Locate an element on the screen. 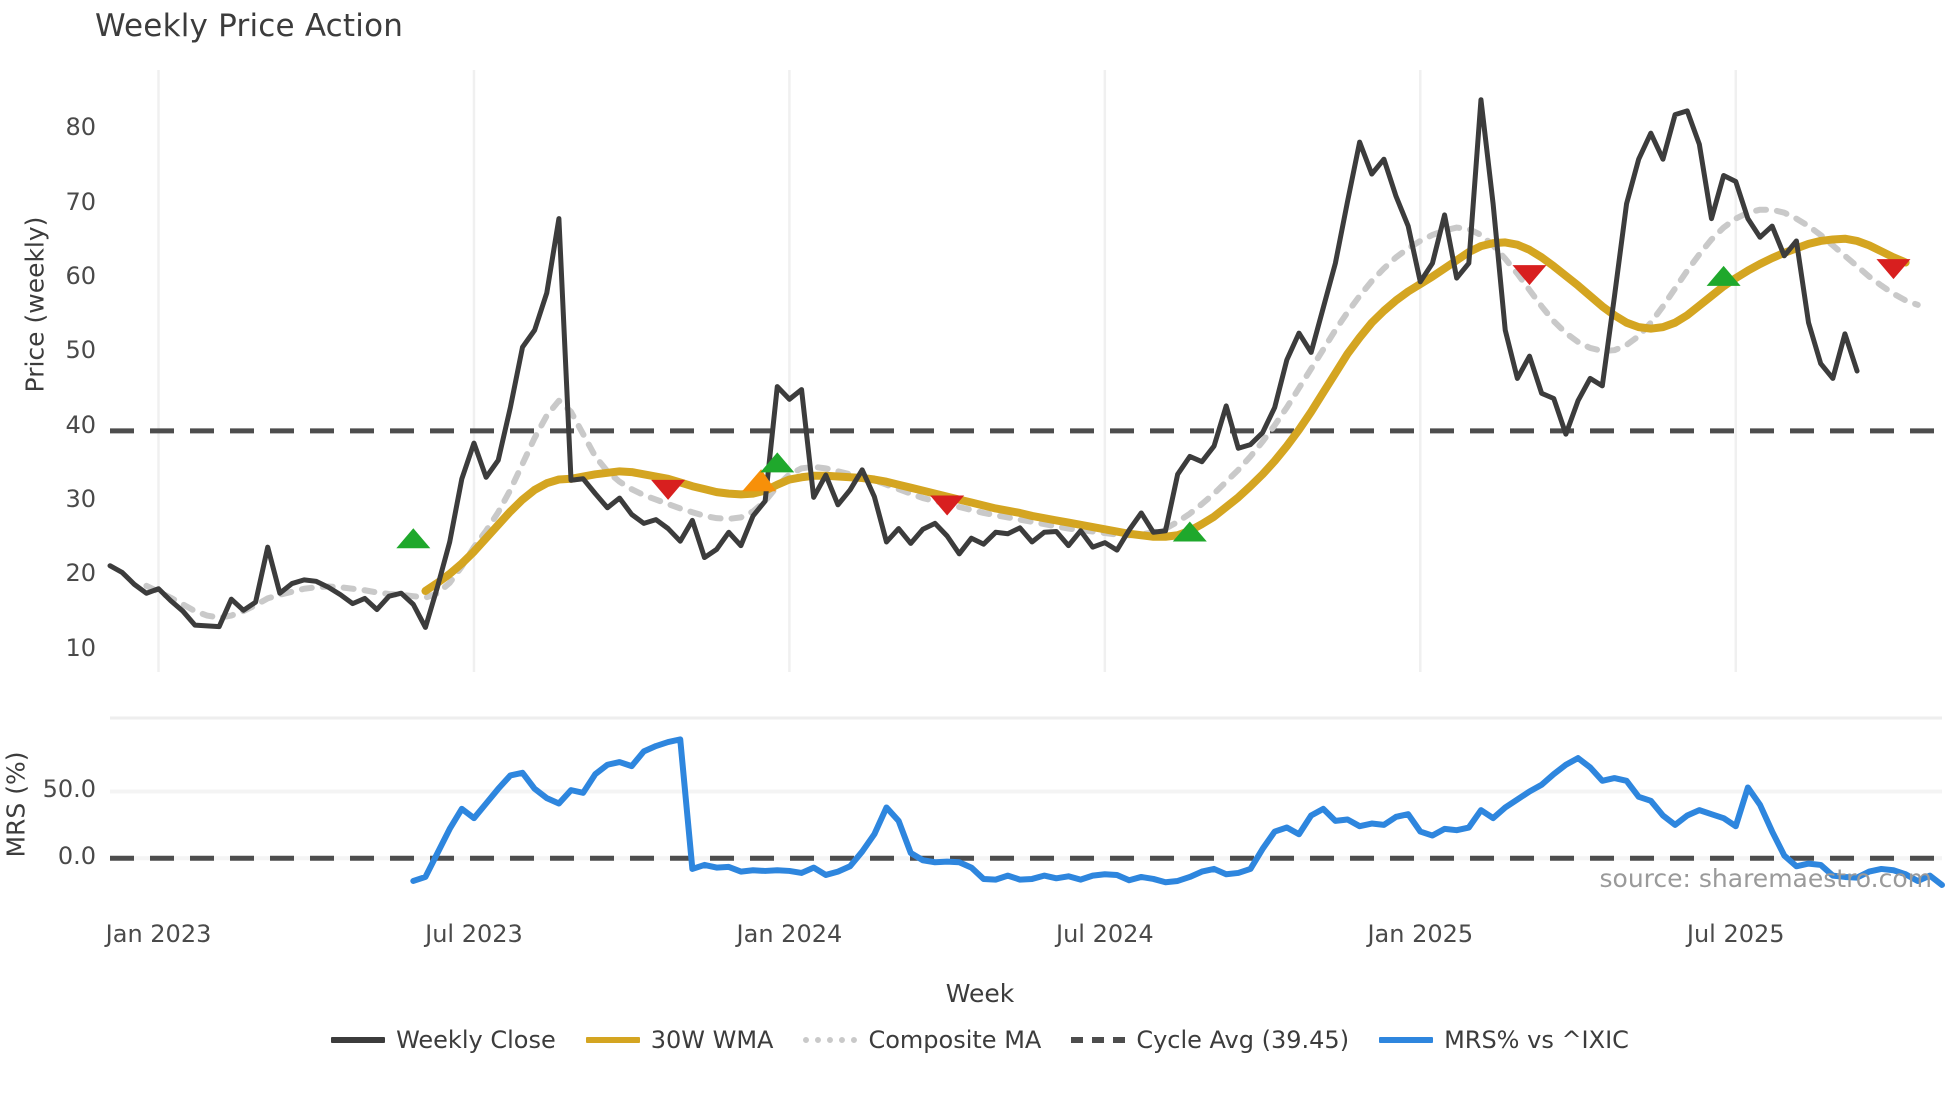 This screenshot has height=1102, width=1960. x-tick-jul-2025: Jul 2025 is located at coordinates (1735, 934).